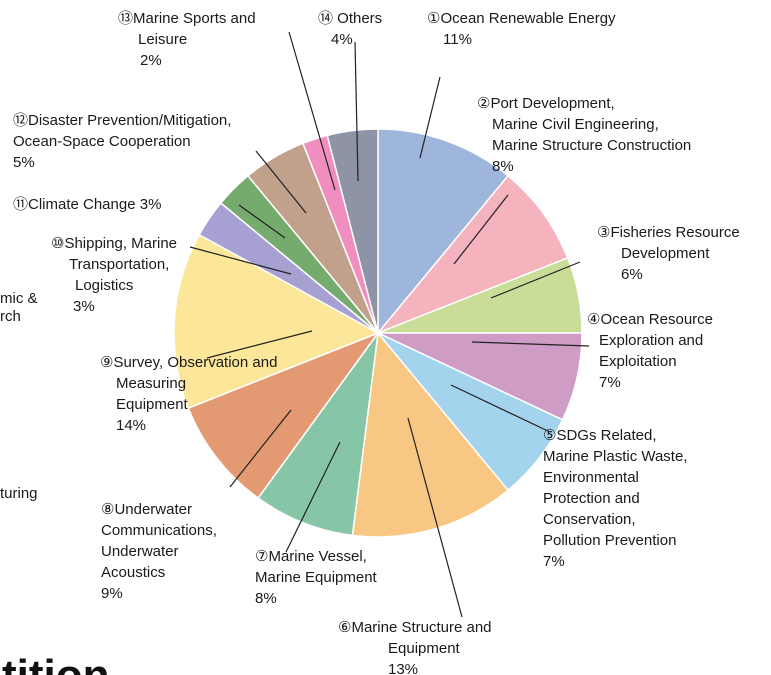 The image size is (771, 675). I want to click on slice-label-10-line-4: 3%, so click(84, 306).